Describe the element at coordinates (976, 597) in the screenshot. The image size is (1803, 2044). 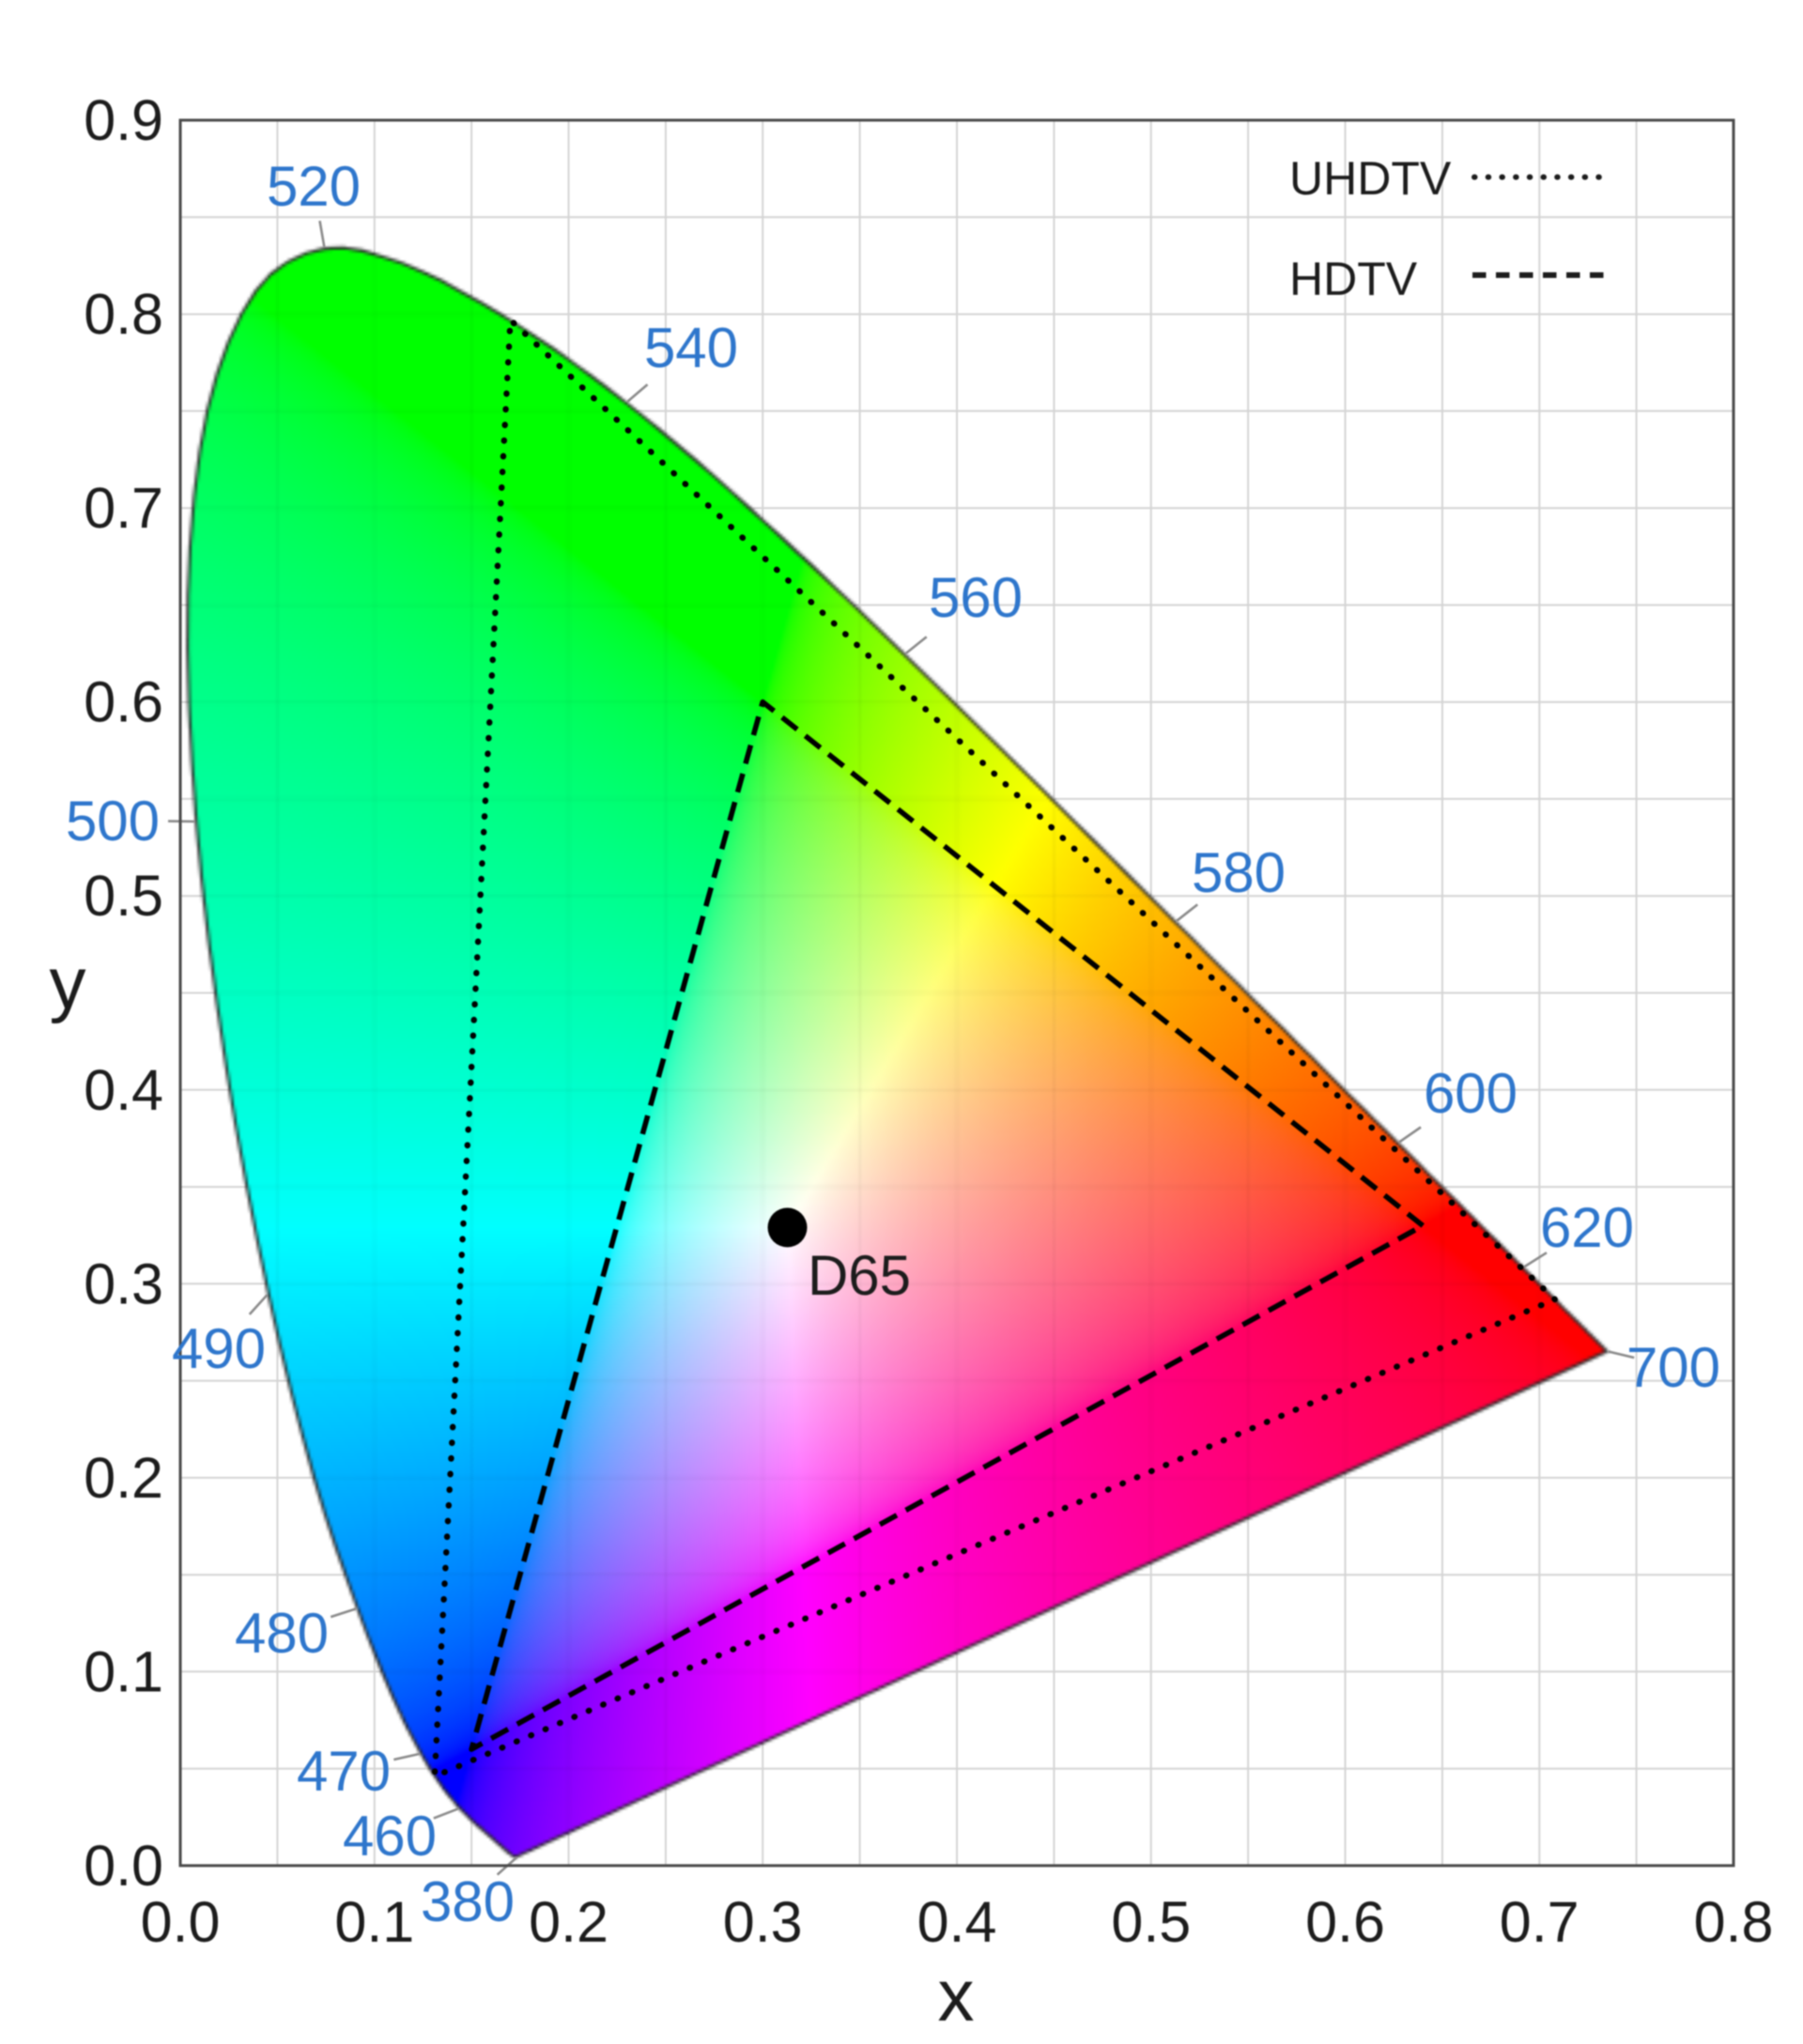
I see `svg-text: 560` at that location.